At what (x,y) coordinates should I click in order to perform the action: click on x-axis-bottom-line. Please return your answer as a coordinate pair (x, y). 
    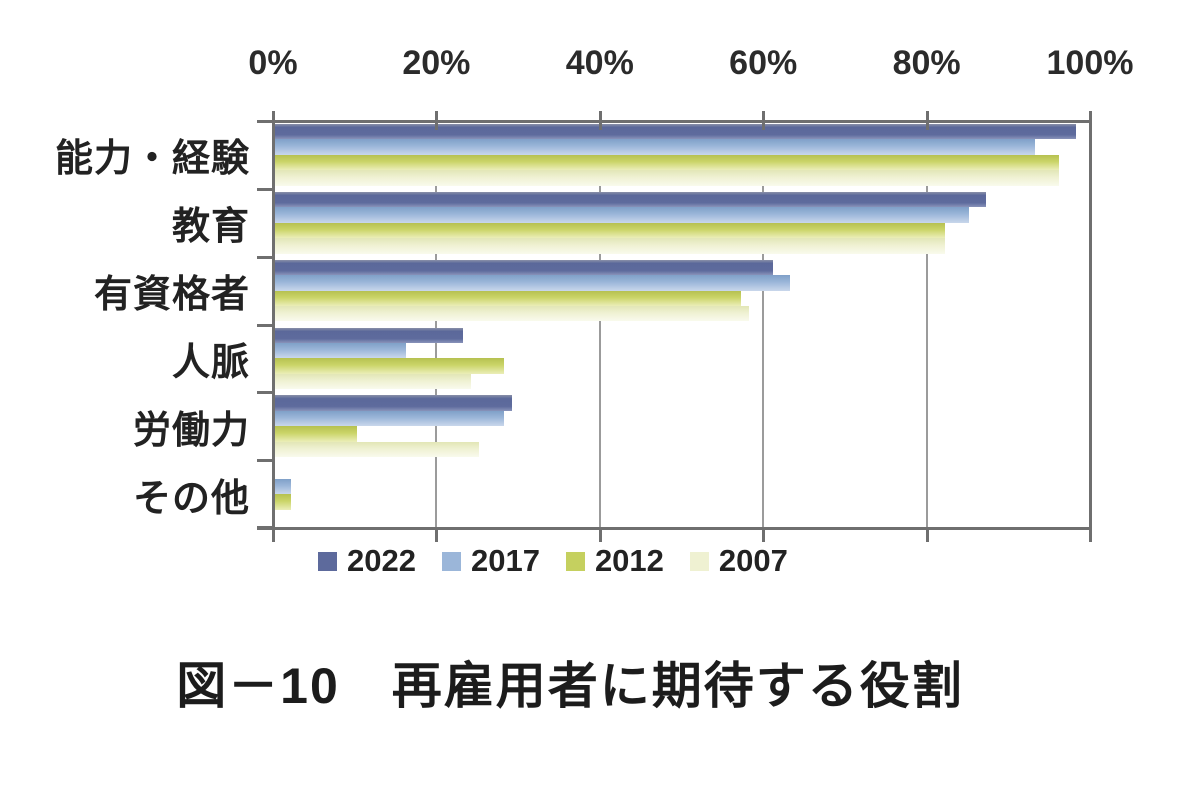
    Looking at the image, I should click on (673, 528).